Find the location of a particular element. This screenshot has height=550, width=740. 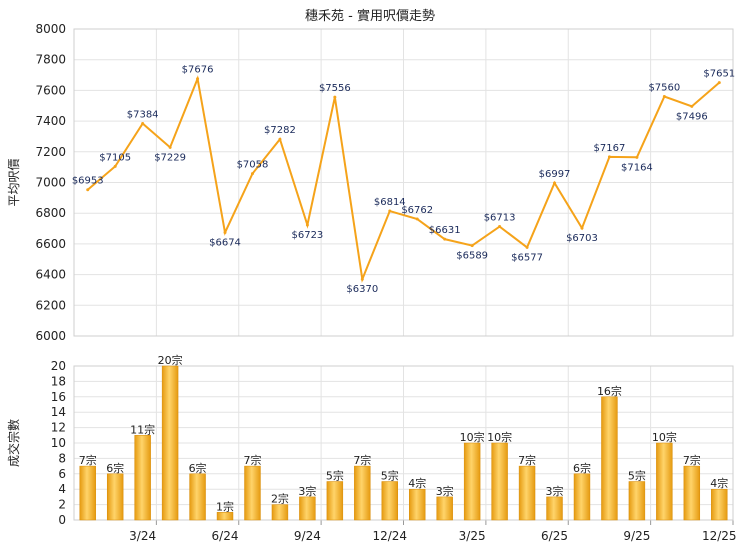

price-label: $6953 is located at coordinates (88, 181).